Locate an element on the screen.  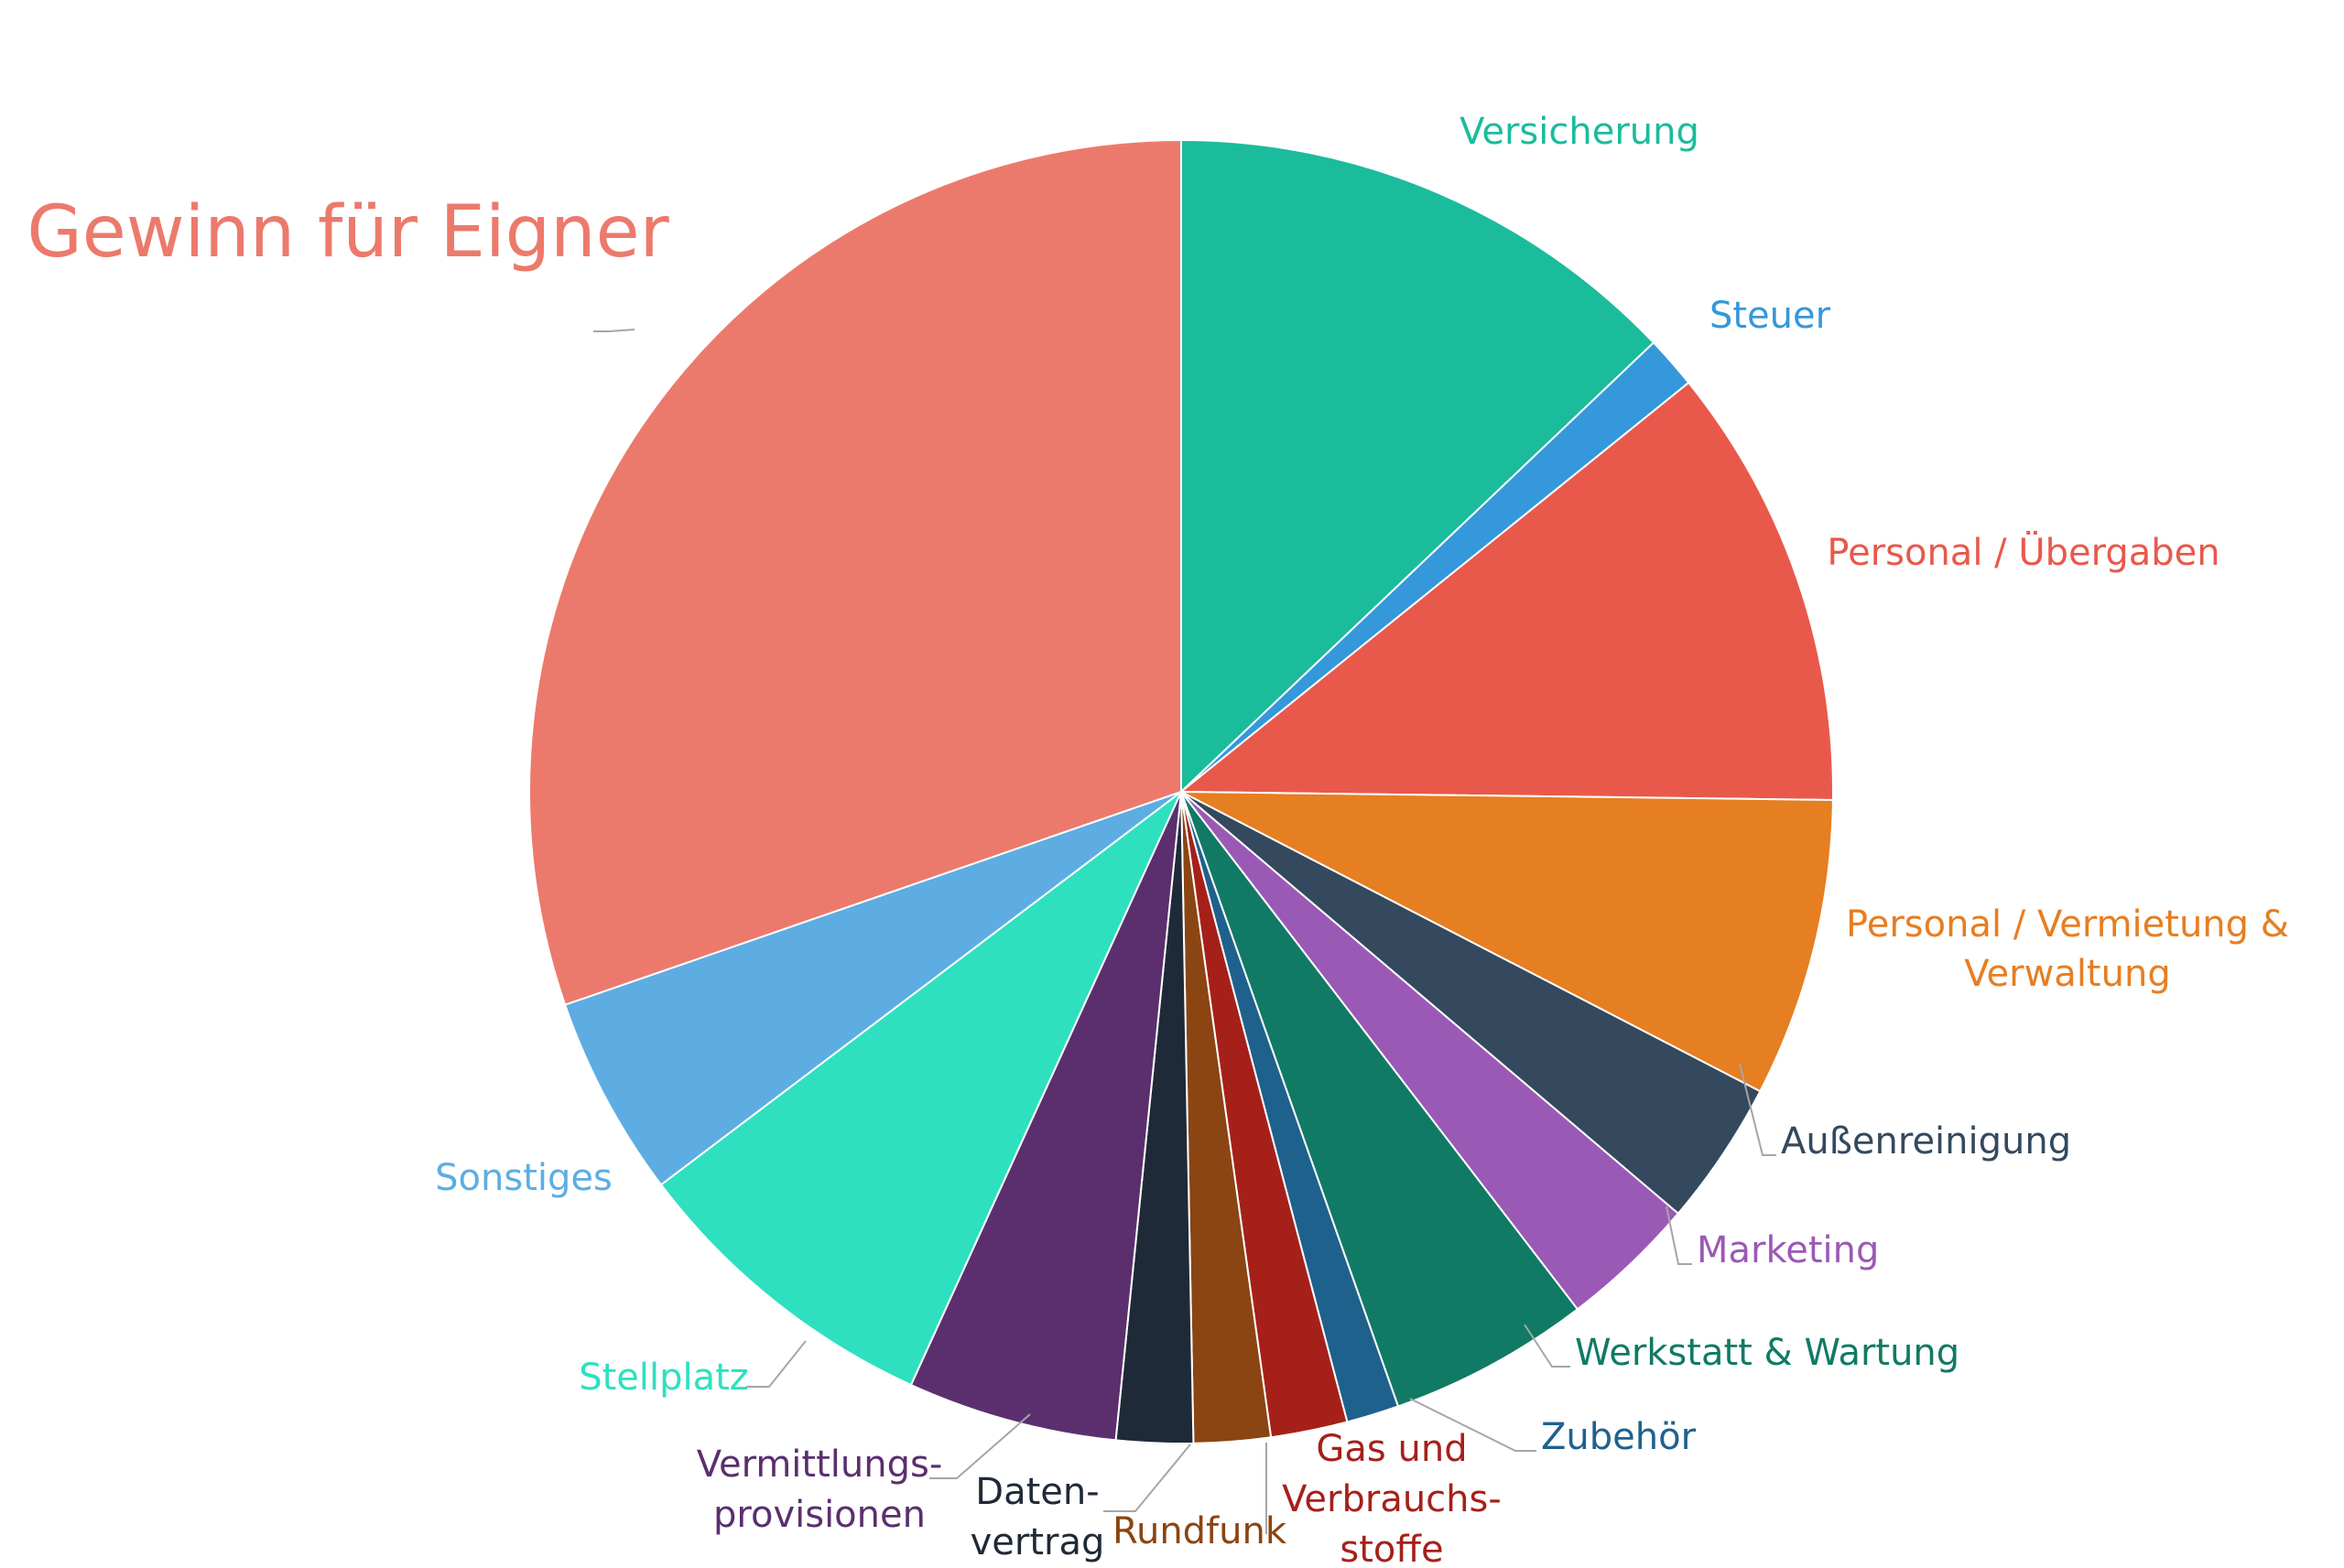
leader-line-zubehoer is located at coordinates (1472, 1425).